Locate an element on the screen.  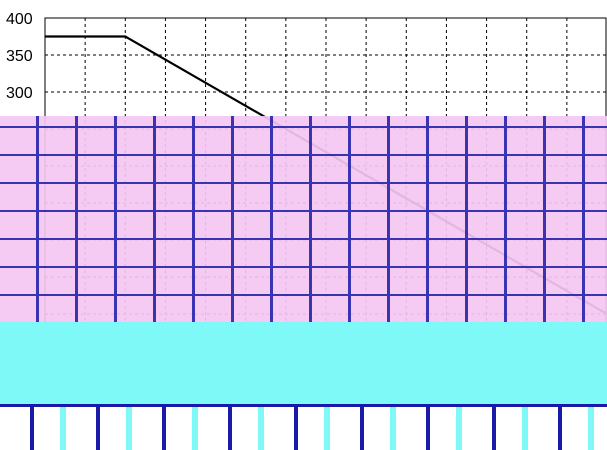
y-tick-label: 350 is located at coordinates (19, 56).